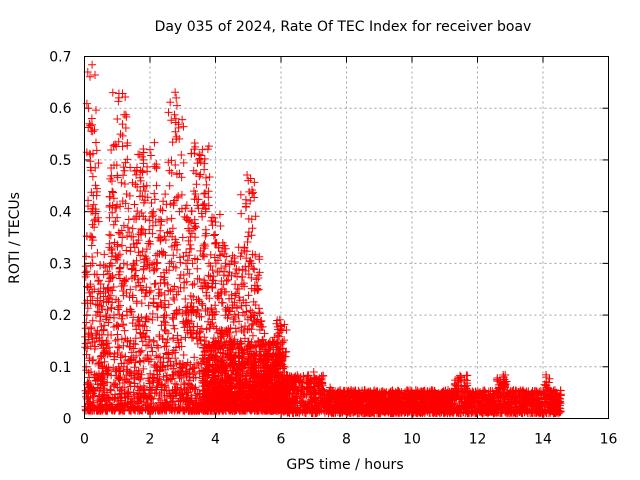  I want to click on y-tick-label: 0.5, so click(60, 161).